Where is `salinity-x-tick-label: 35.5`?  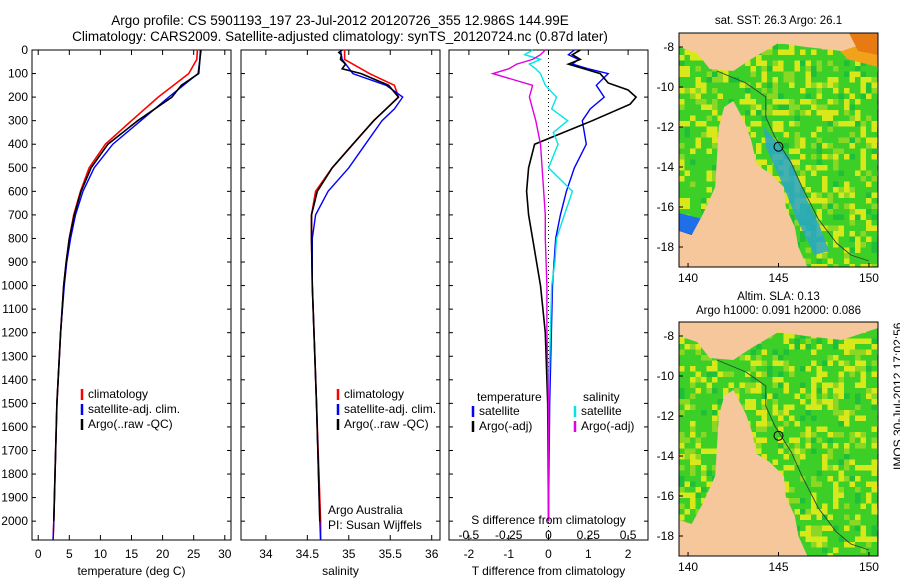
salinity-x-tick-label: 35.5 is located at coordinates (391, 554).